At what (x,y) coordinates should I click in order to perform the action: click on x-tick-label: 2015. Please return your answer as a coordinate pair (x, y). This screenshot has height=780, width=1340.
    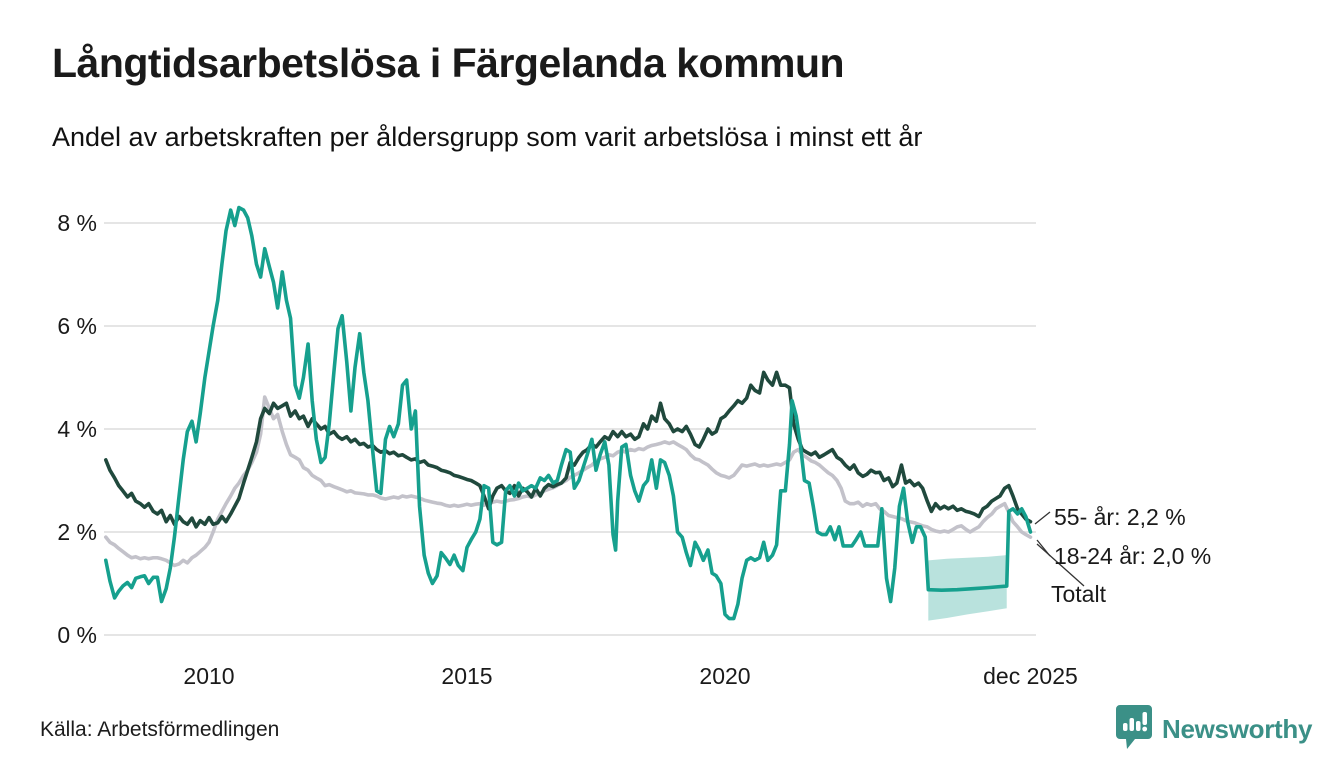
    Looking at the image, I should click on (466, 676).